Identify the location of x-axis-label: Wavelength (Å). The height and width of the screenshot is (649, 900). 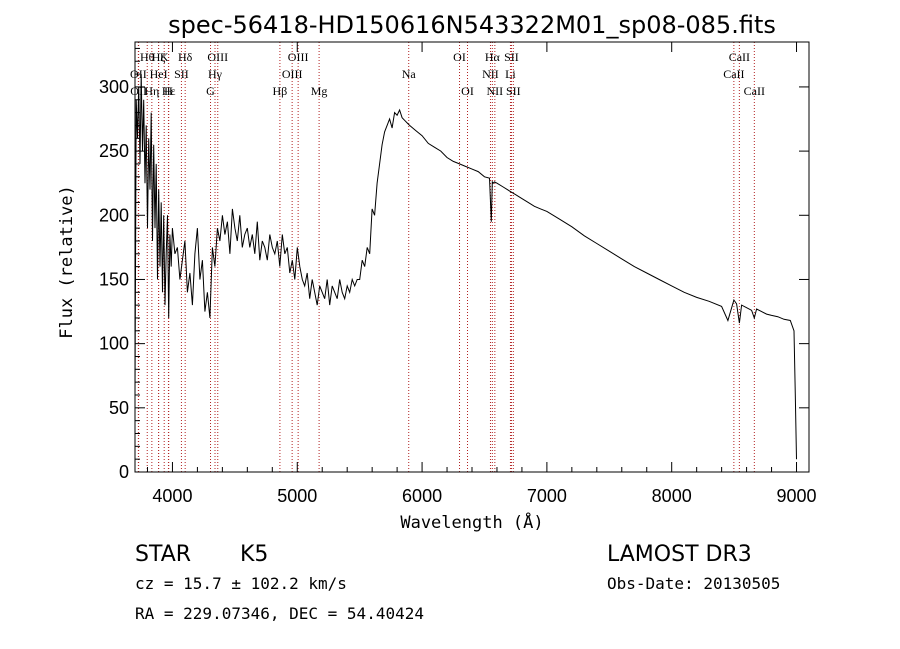
(471, 522).